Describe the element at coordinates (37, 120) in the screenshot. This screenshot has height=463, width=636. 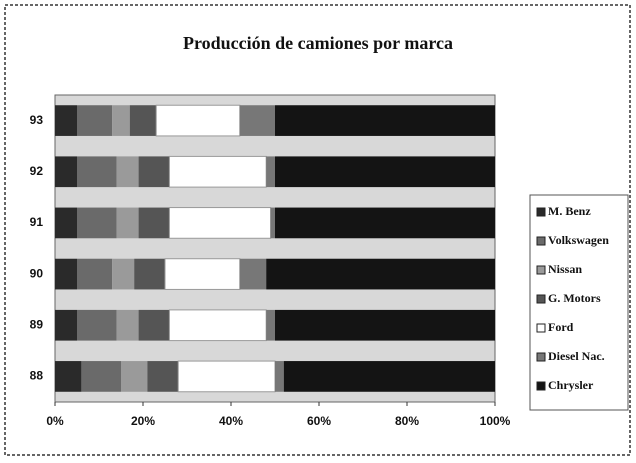
I see `y-tick-label: 93` at that location.